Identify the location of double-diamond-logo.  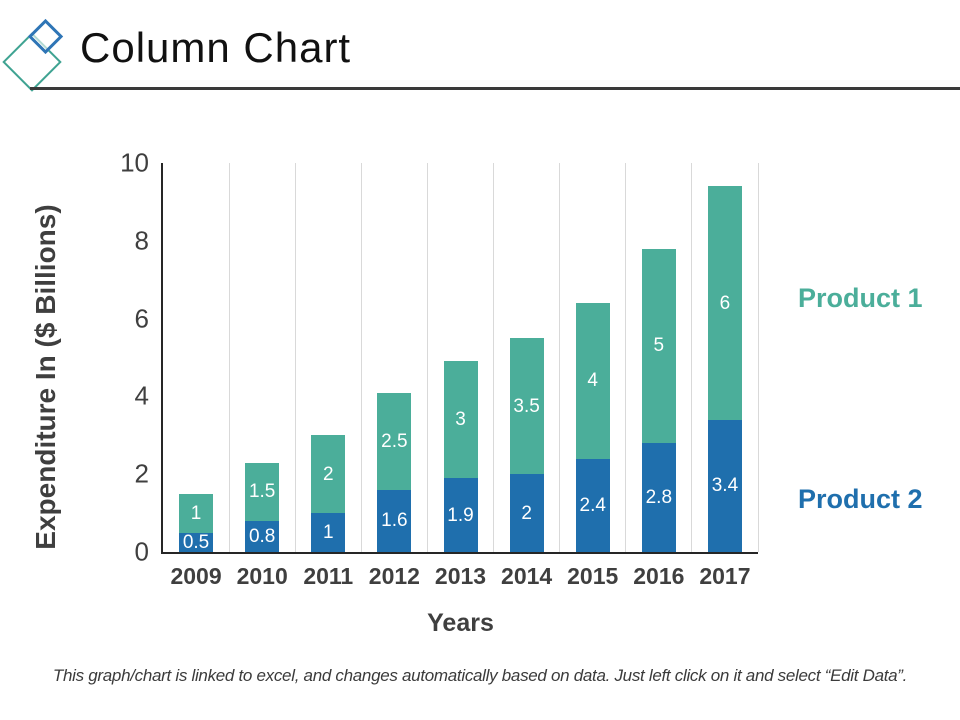
(40, 50).